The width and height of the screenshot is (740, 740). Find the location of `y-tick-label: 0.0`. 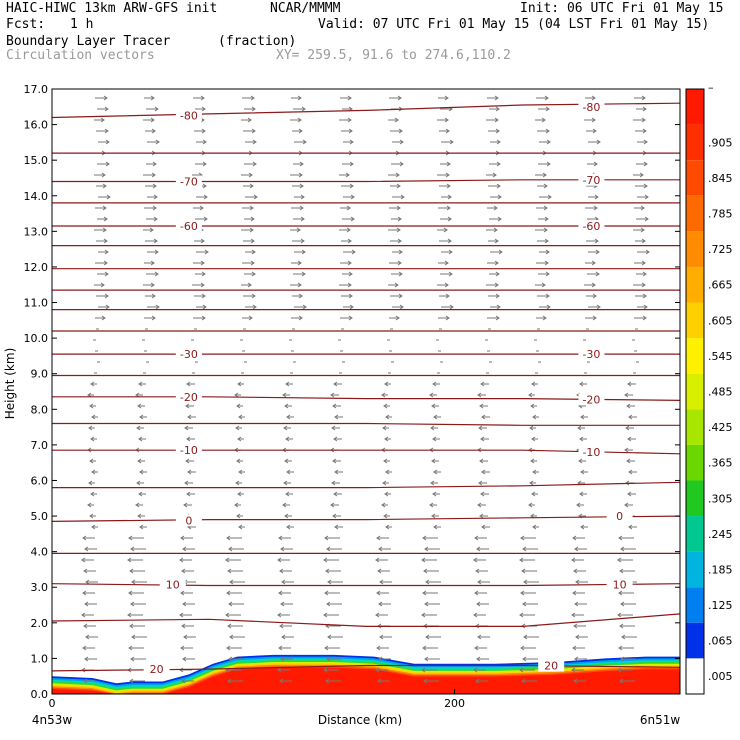

y-tick-label: 0.0 is located at coordinates (40, 694).